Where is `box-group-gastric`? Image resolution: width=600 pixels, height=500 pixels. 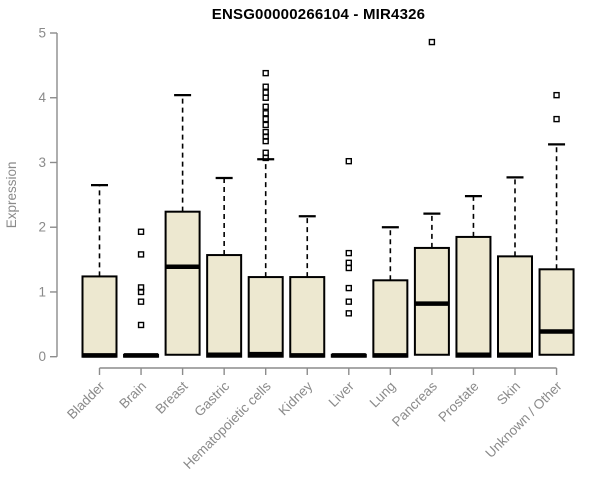
box-group-gastric is located at coordinates (224, 267).